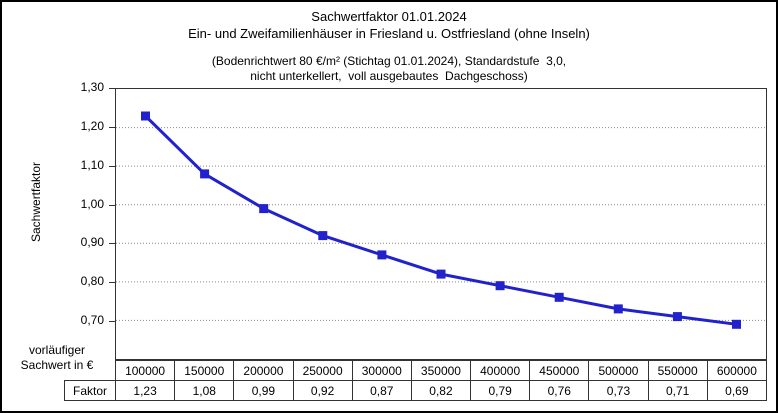 The image size is (778, 413). What do you see at coordinates (263, 370) in the screenshot?
I see `category-cell: 200000` at bounding box center [263, 370].